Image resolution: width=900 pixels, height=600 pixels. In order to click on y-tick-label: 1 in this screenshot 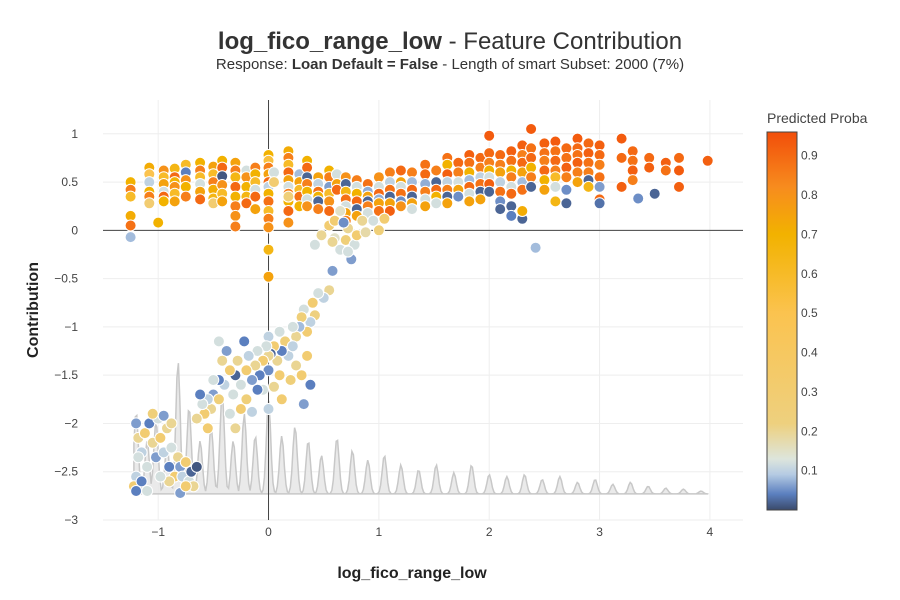, I will do `click(74, 134)`.